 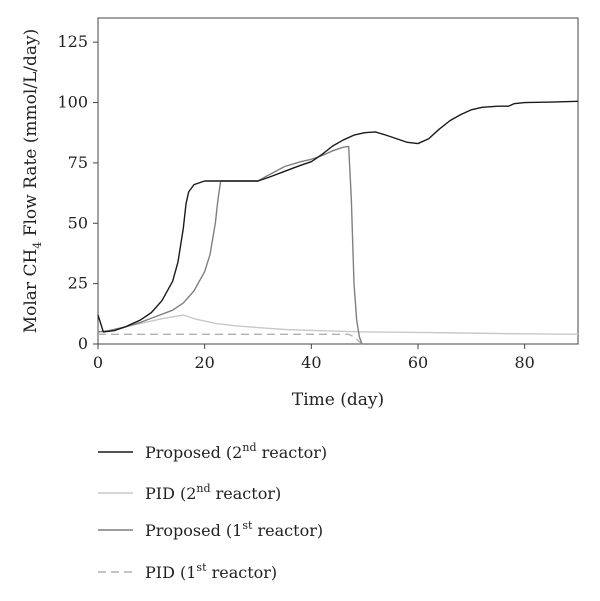 I want to click on y-axis-title-subscript: 4, so click(x=37, y=245).